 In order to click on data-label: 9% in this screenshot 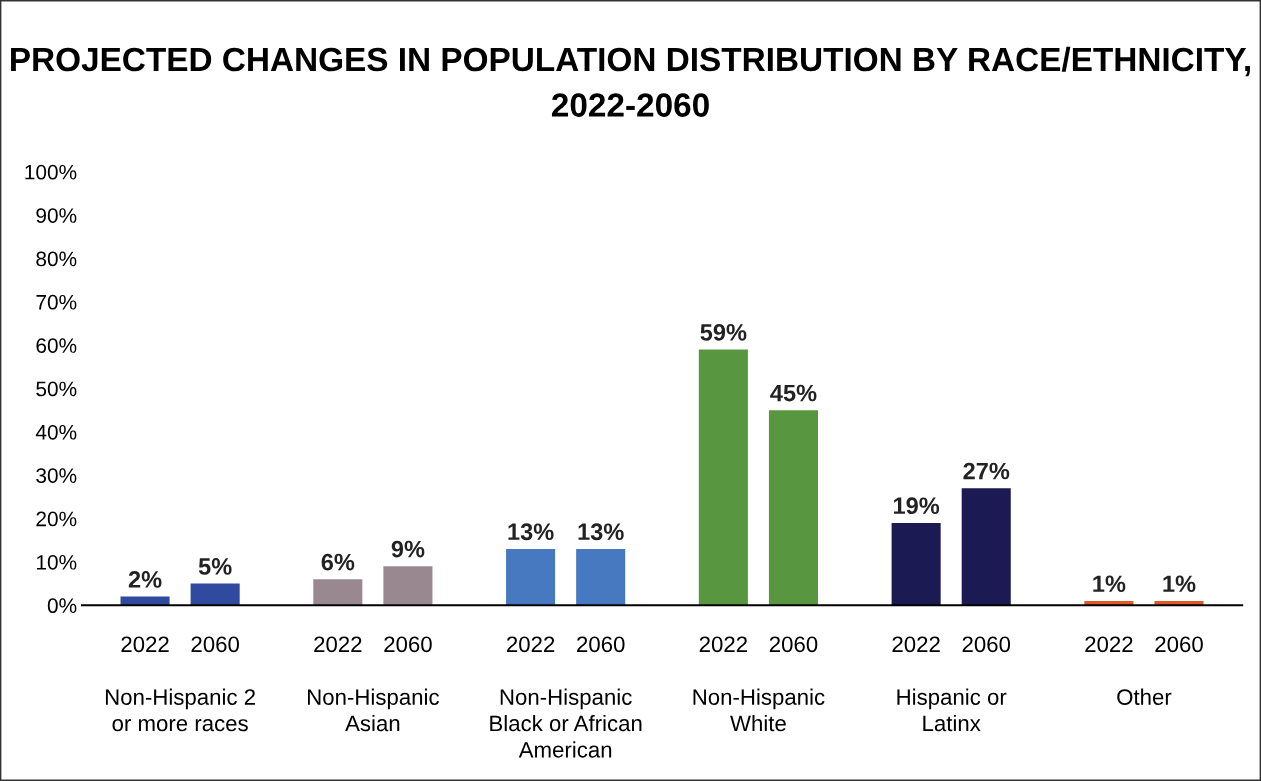, I will do `click(408, 549)`.